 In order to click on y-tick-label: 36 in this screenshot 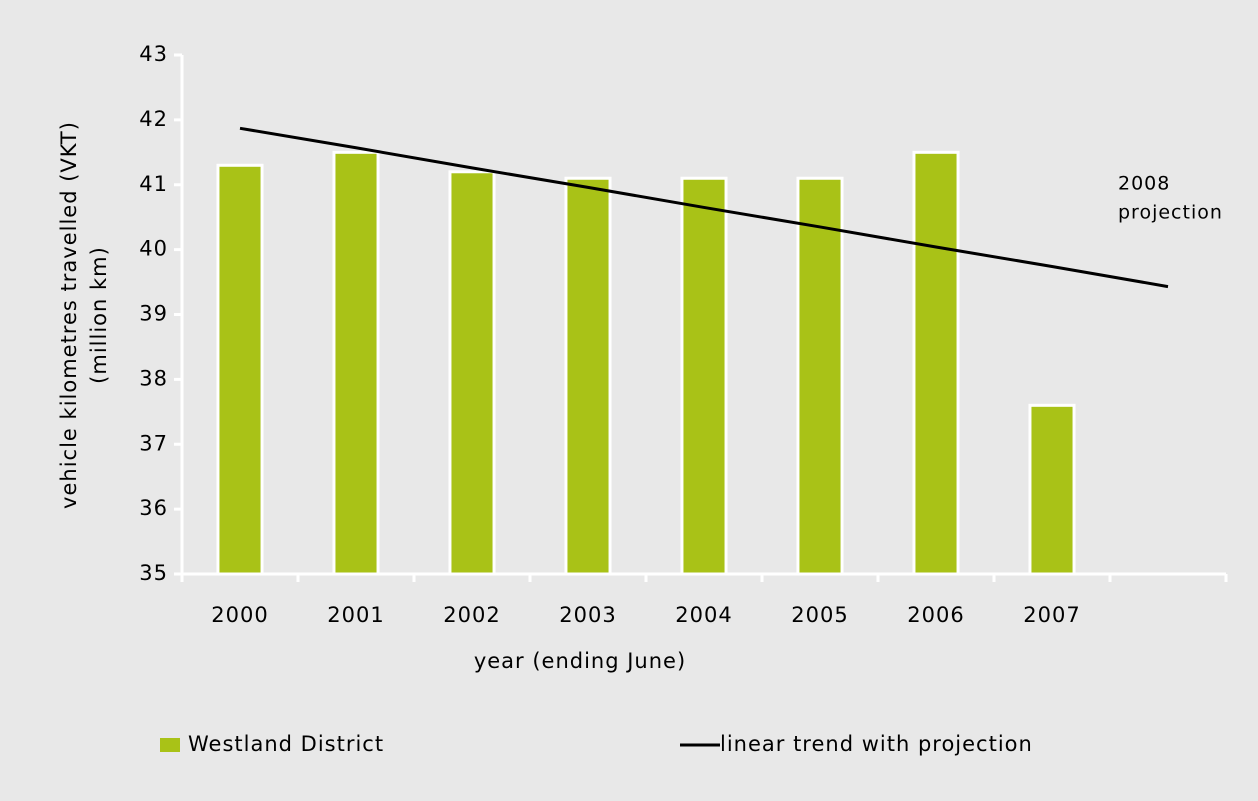, I will do `click(153, 508)`.